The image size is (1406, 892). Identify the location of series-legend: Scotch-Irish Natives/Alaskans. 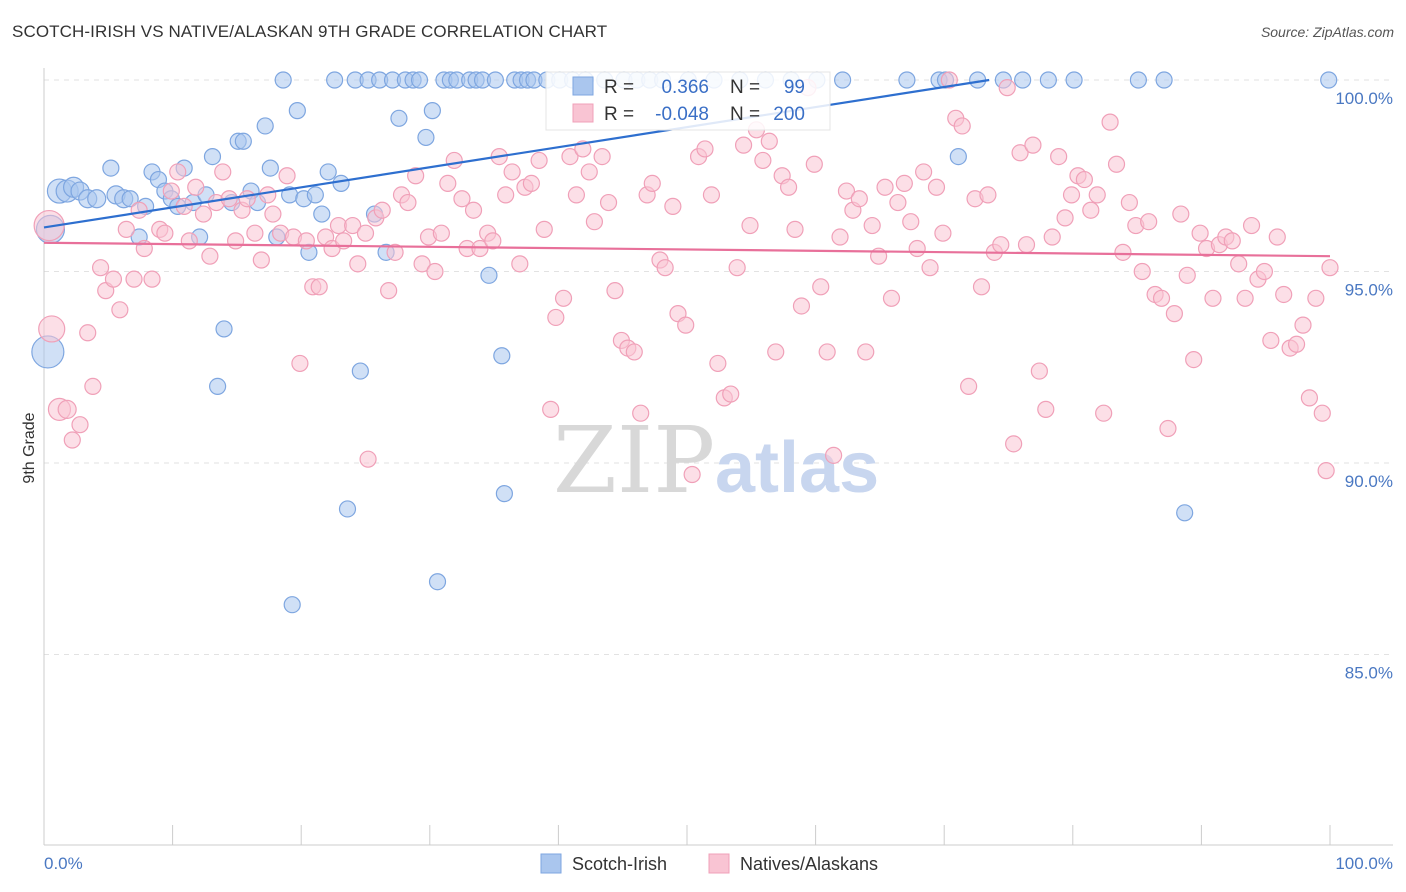
(709, 863).